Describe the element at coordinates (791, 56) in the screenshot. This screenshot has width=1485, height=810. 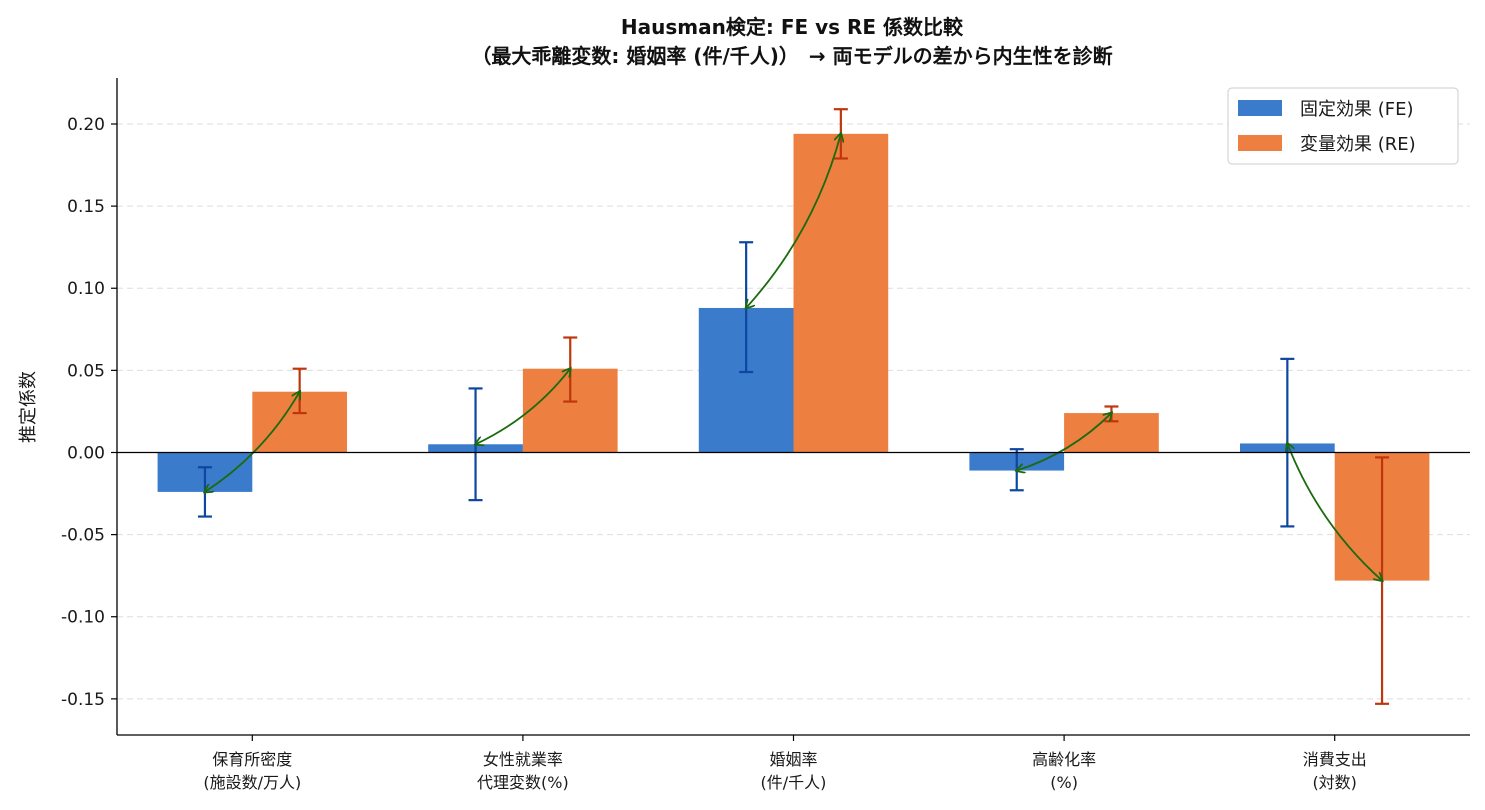
I see `chart-subtitle: （最大乖離変数: 婚姻率 (件/千人)） → 両モデルの差から内生性を診断` at that location.